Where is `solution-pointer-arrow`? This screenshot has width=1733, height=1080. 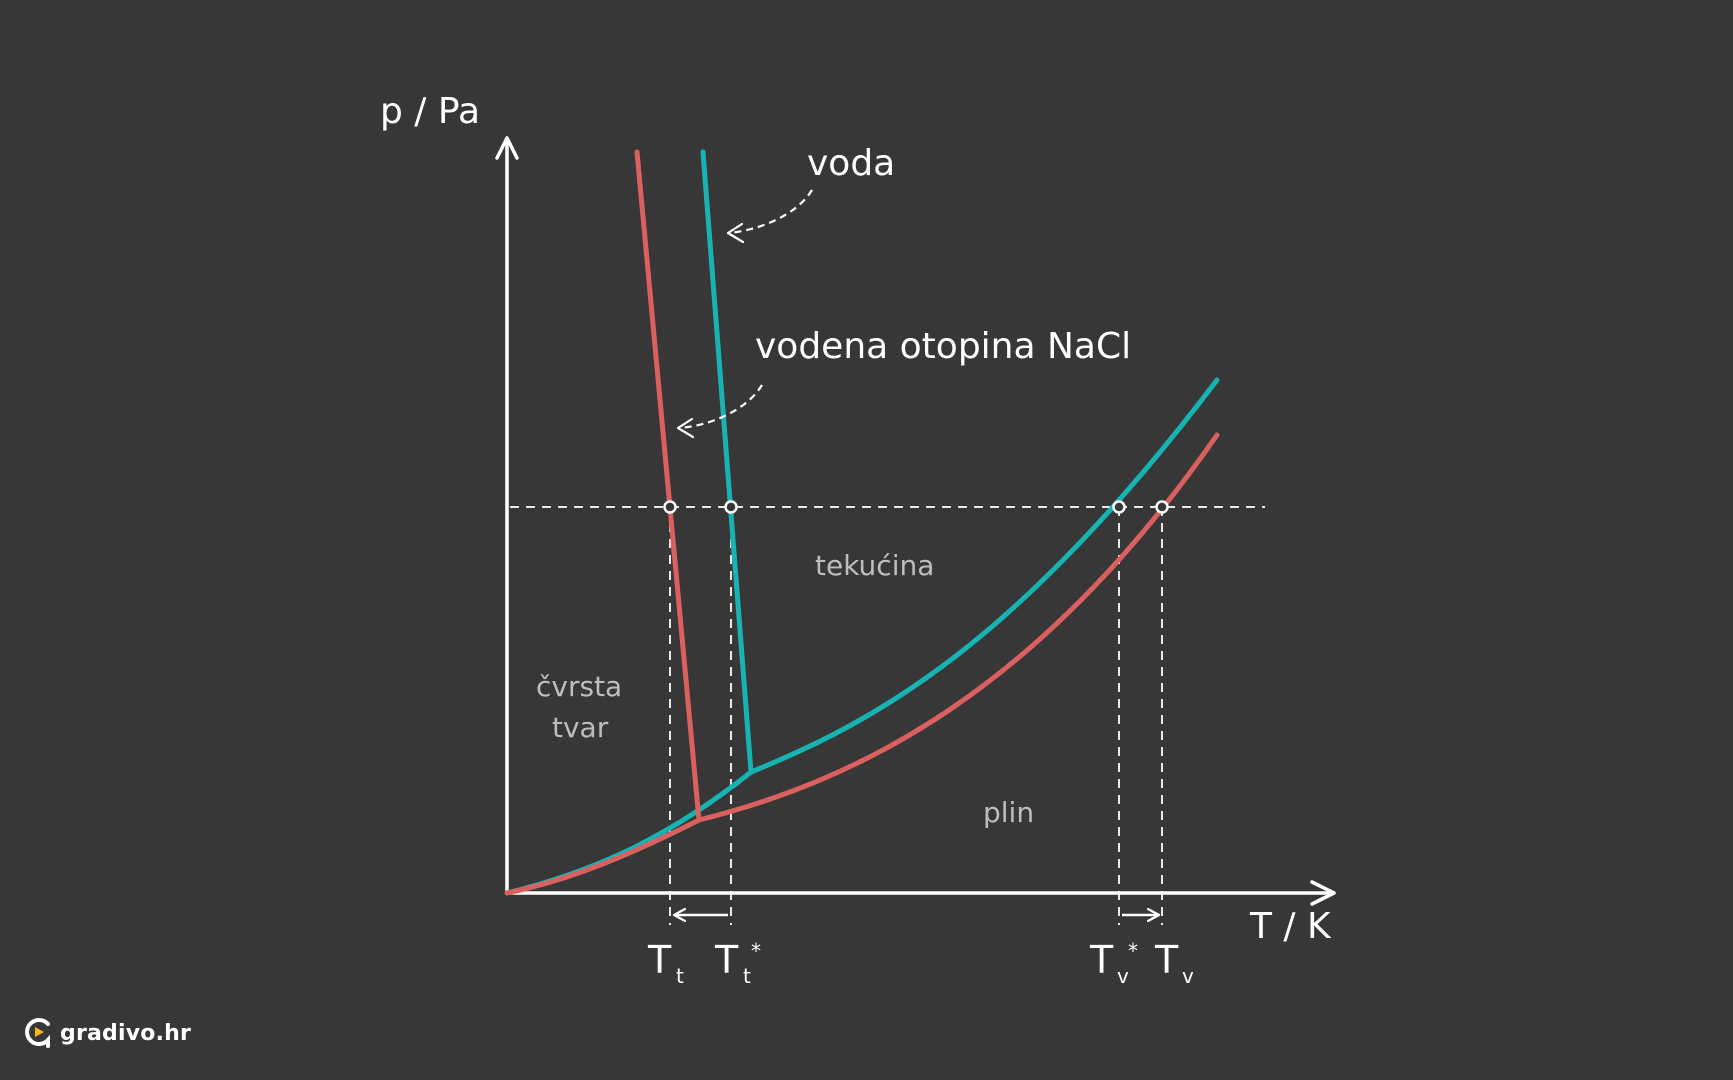
solution-pointer-arrow is located at coordinates (721, 407).